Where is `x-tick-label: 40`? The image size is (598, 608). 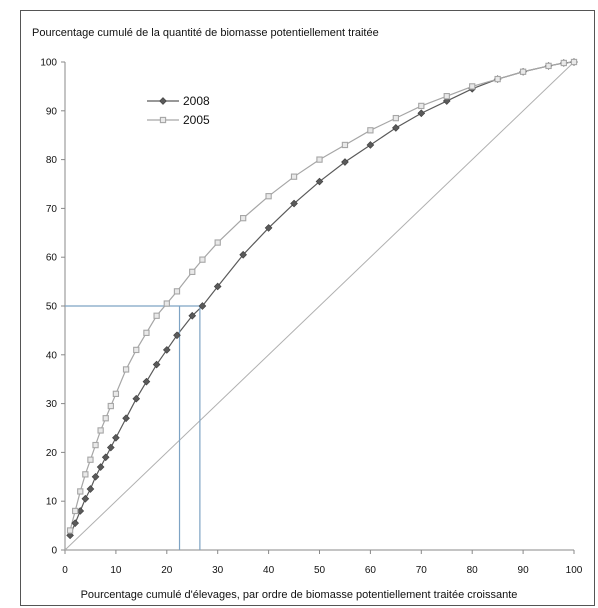
x-tick-label: 40 is located at coordinates (269, 570).